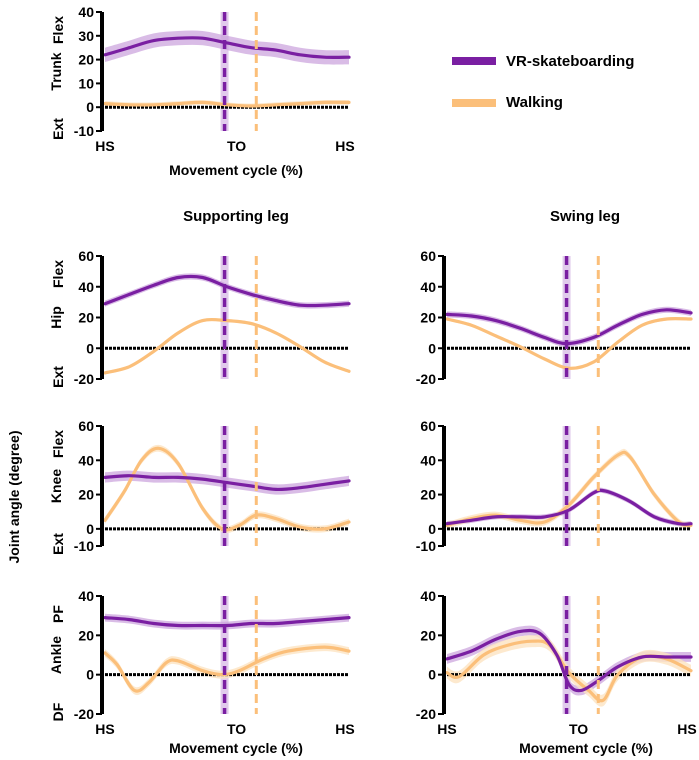 Image resolution: width=699 pixels, height=760 pixels. What do you see at coordinates (86, 60) in the screenshot?
I see `trunk-y-tick-label: 20` at bounding box center [86, 60].